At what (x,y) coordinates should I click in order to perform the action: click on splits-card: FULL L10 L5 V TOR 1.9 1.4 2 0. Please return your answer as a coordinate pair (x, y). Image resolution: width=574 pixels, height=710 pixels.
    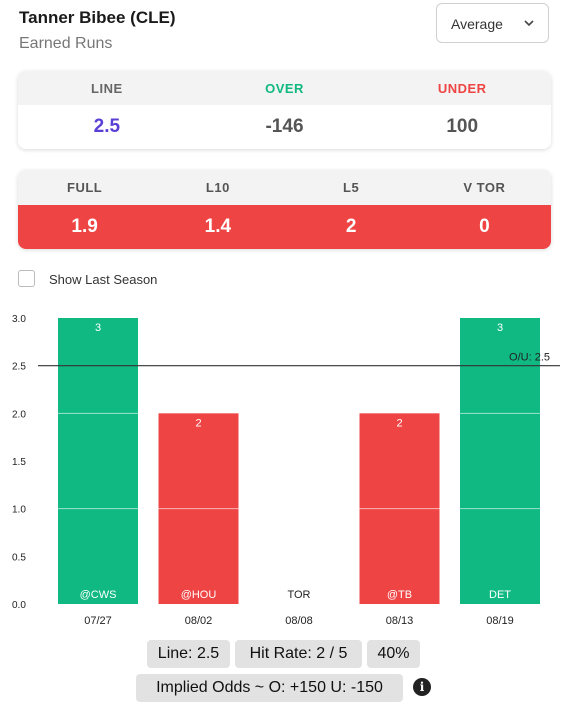
    Looking at the image, I should click on (284, 209).